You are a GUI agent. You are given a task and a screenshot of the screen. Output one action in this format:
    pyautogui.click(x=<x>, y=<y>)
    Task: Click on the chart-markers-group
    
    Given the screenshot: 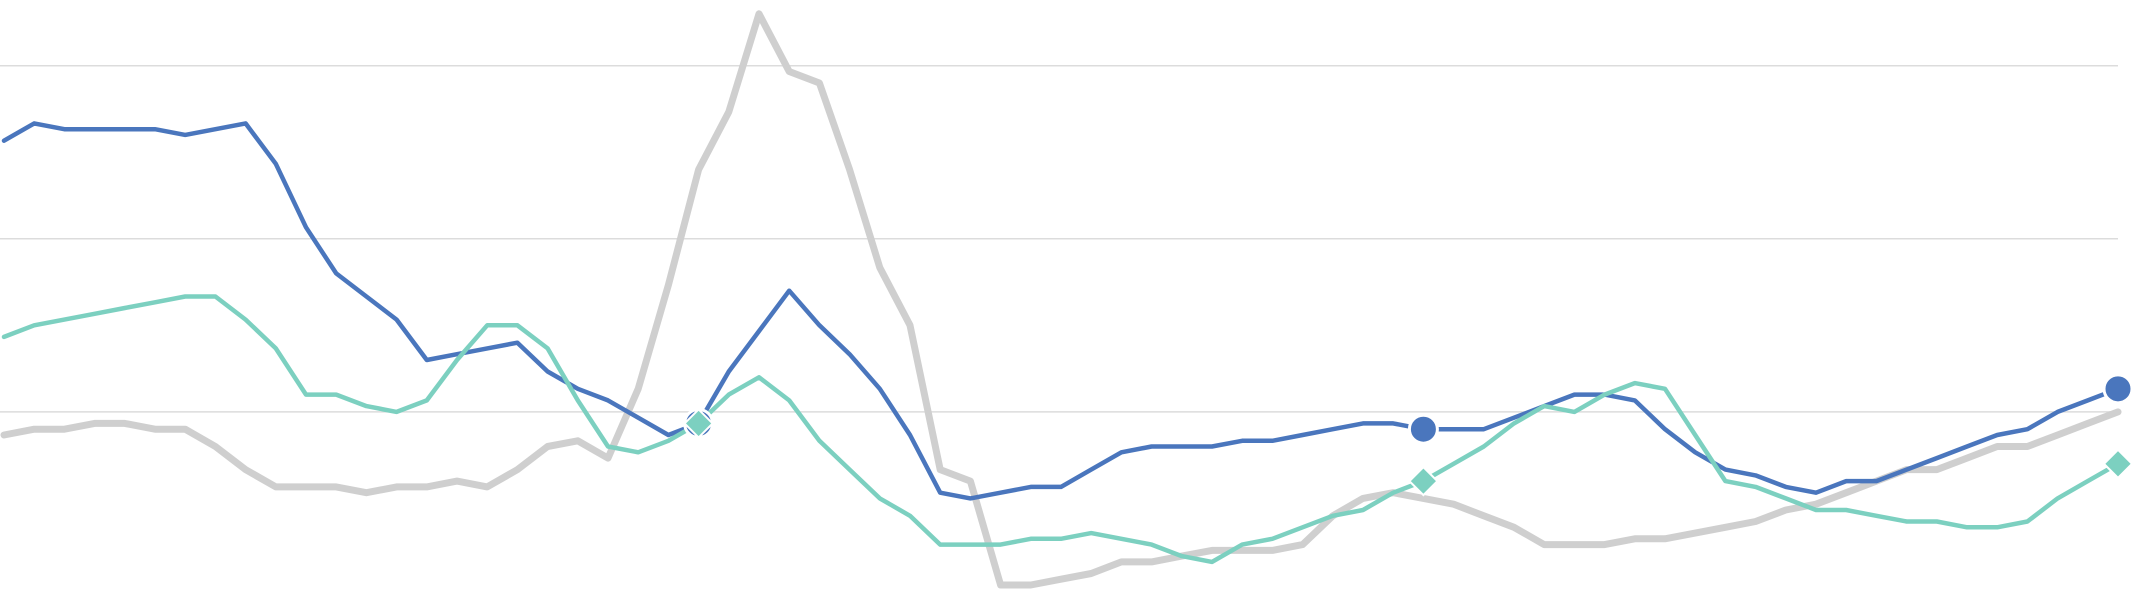 What is the action you would take?
    pyautogui.click(x=1407, y=435)
    